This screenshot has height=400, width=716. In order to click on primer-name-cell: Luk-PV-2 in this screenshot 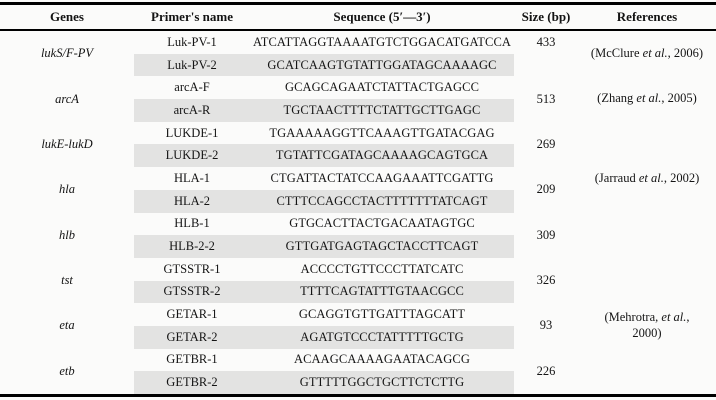, I will do `click(192, 65)`.